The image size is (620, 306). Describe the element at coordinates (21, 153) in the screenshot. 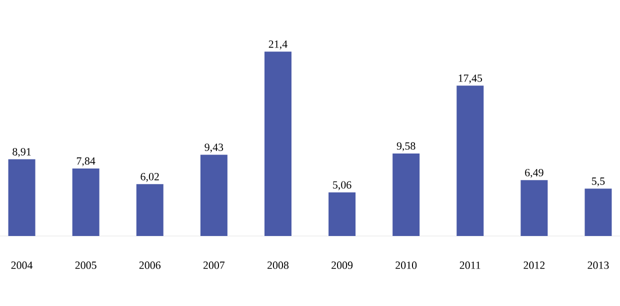

I see `data-label: 8,91` at that location.